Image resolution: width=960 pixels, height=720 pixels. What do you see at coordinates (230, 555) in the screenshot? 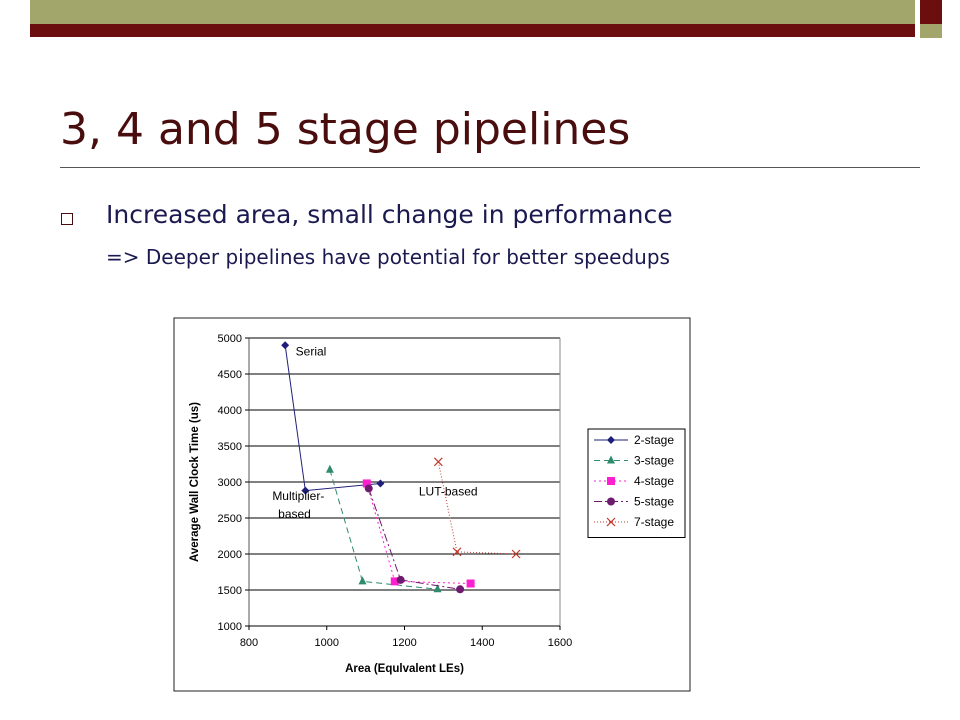
I see `y-tick-label: 2000` at bounding box center [230, 555].